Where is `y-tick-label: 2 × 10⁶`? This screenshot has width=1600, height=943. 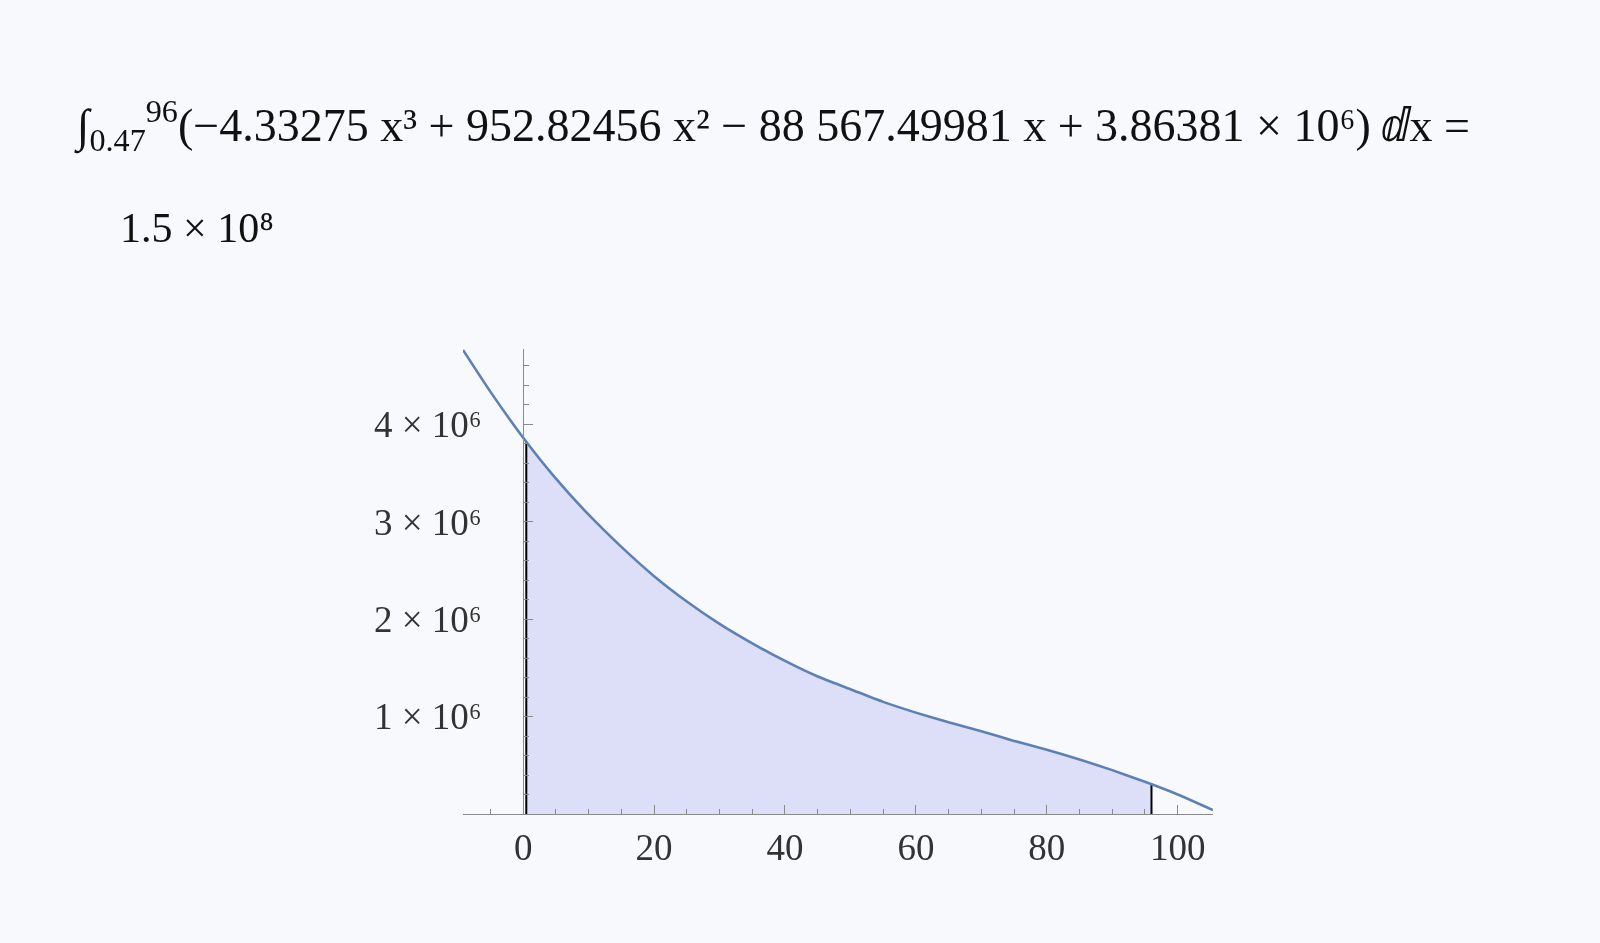
y-tick-label: 2 × 10⁶ is located at coordinates (427, 619).